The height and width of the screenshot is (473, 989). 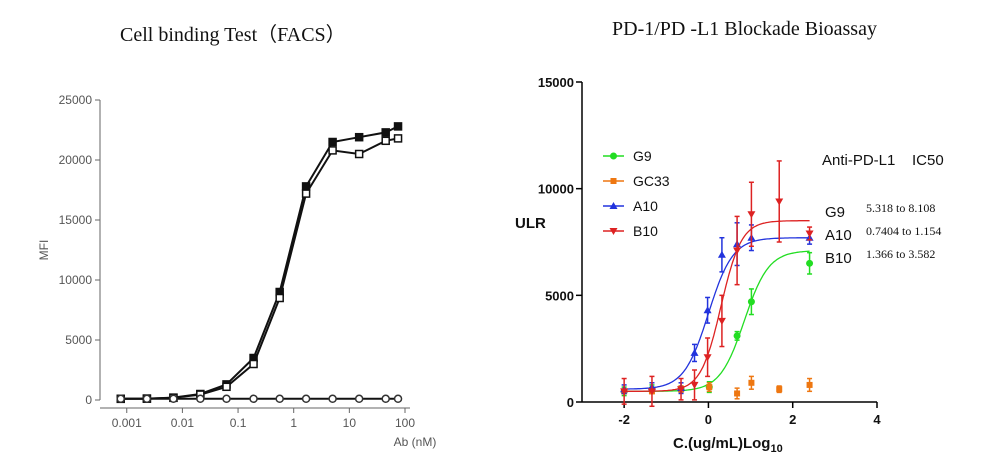 I want to click on series-a10, so click(x=717, y=308).